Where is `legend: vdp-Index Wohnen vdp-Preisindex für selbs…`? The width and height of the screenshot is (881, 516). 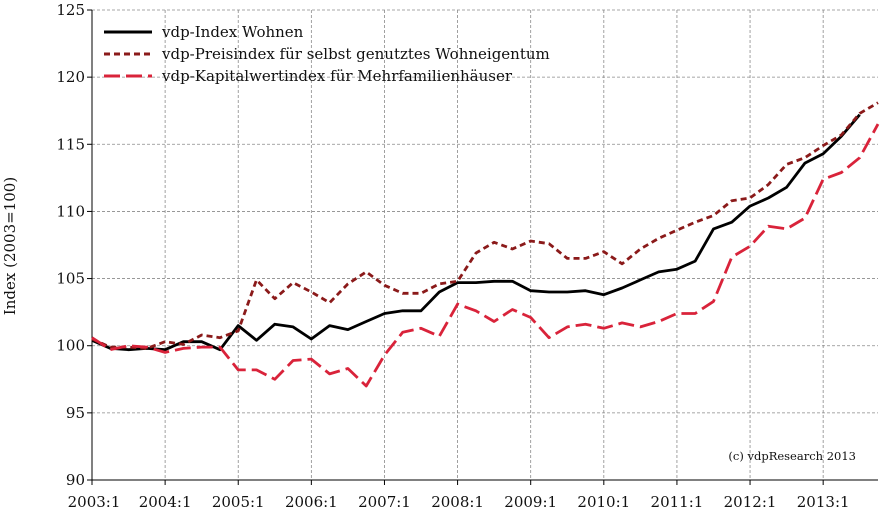
legend: vdp-Index Wohnen vdp-Preisindex für selbs… is located at coordinates (327, 54).